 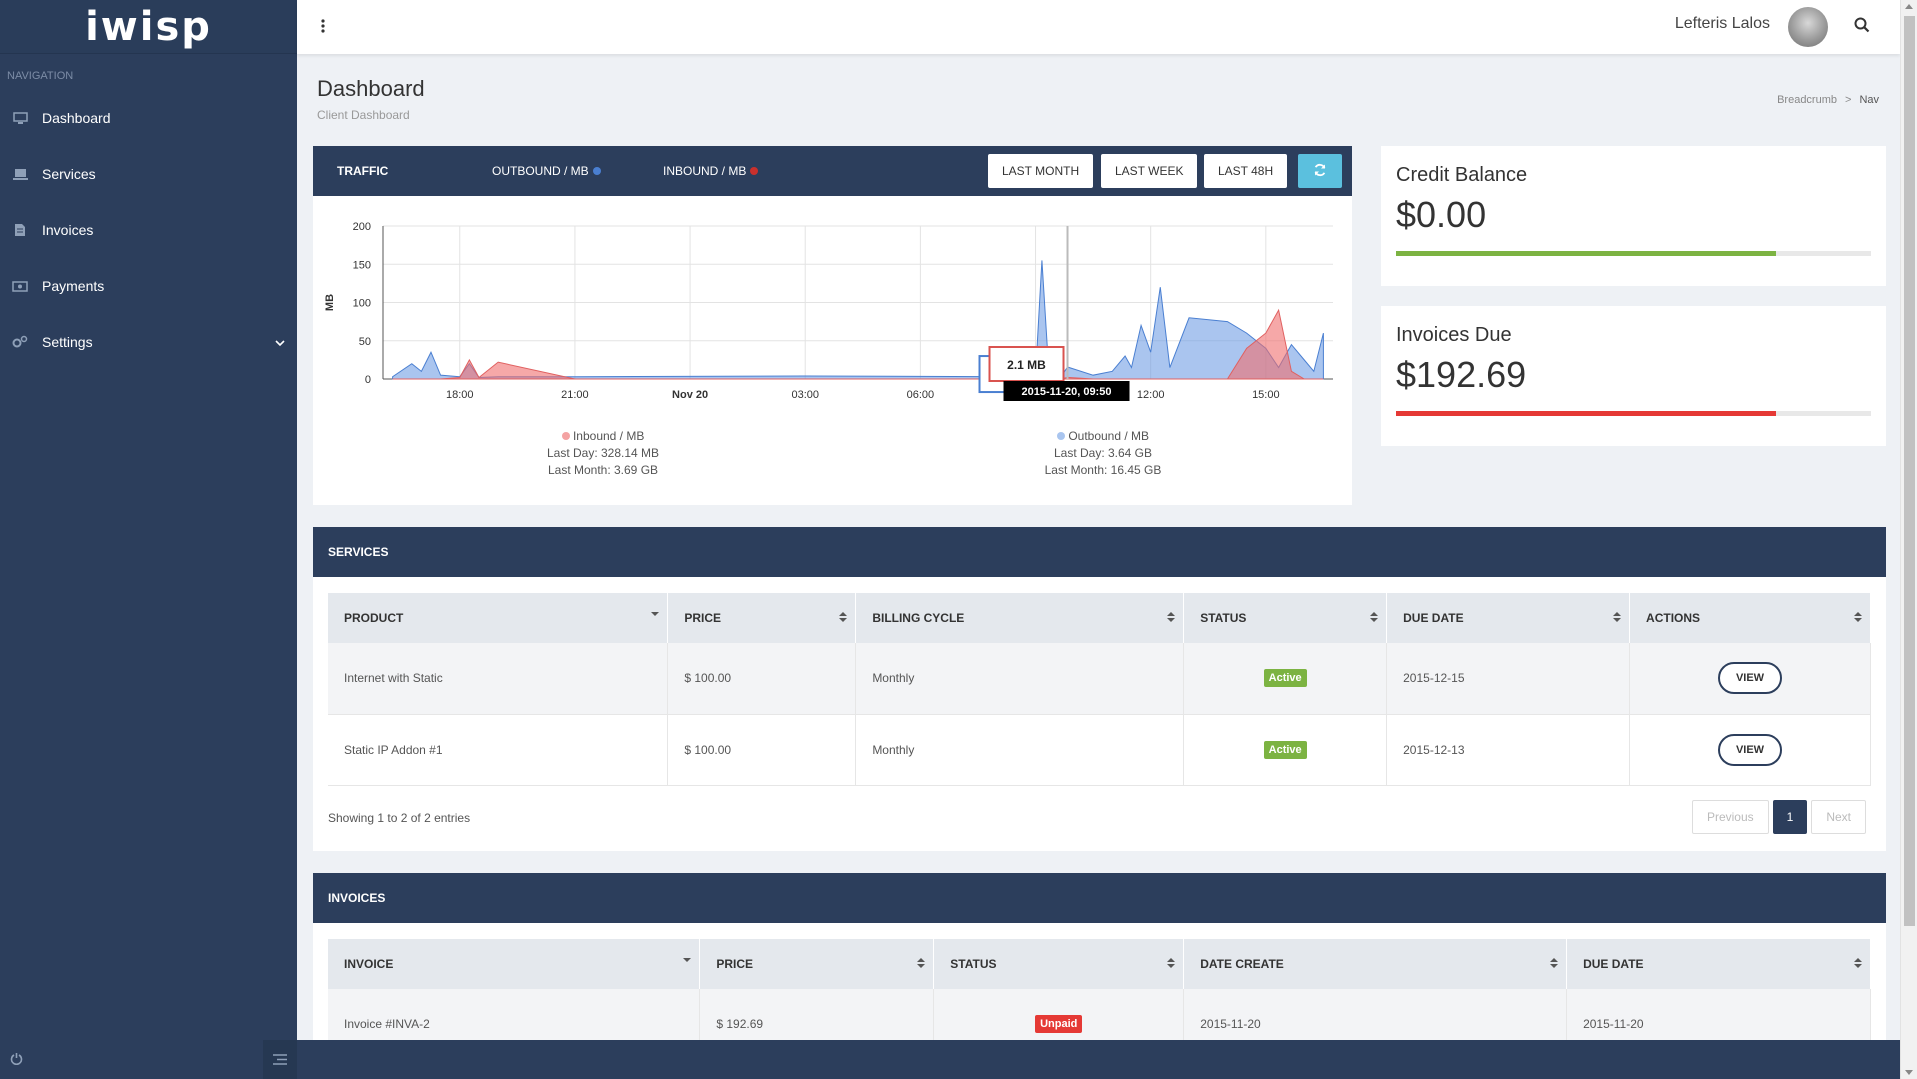 I want to click on more-options-icon, so click(x=323, y=27).